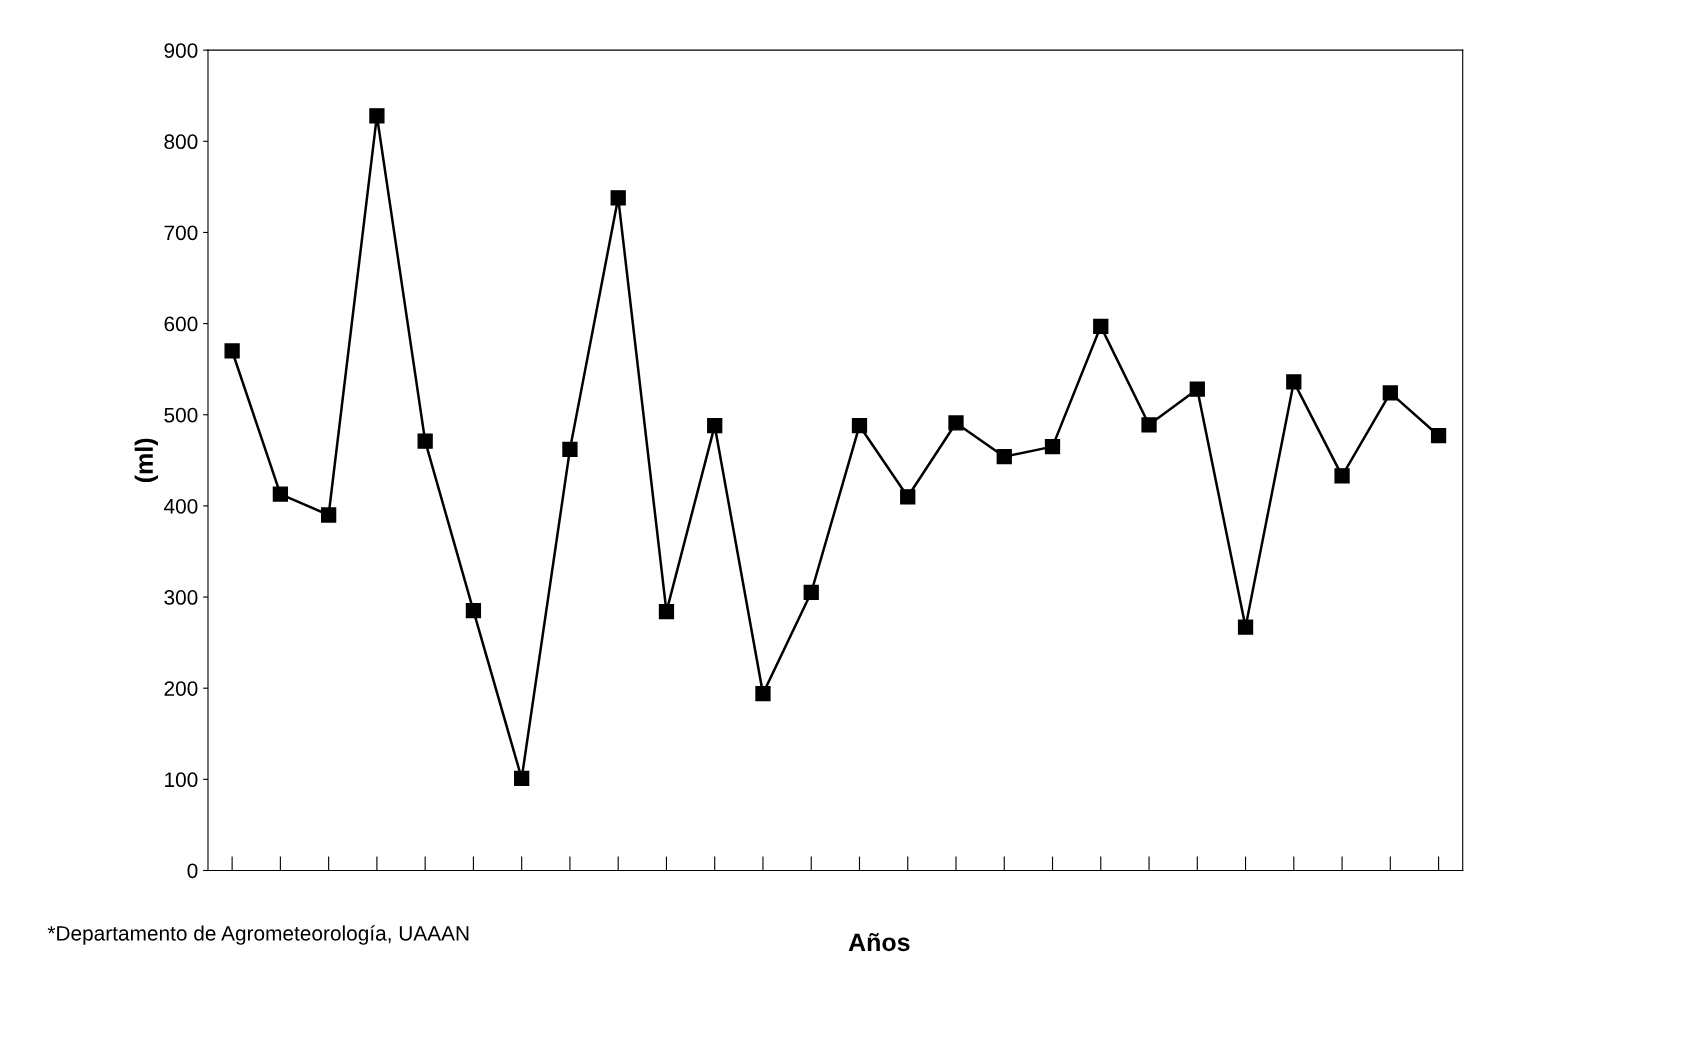 Image resolution: width=1691 pixels, height=1045 pixels. Describe the element at coordinates (879, 942) in the screenshot. I see `x-axis-title: Años` at that location.